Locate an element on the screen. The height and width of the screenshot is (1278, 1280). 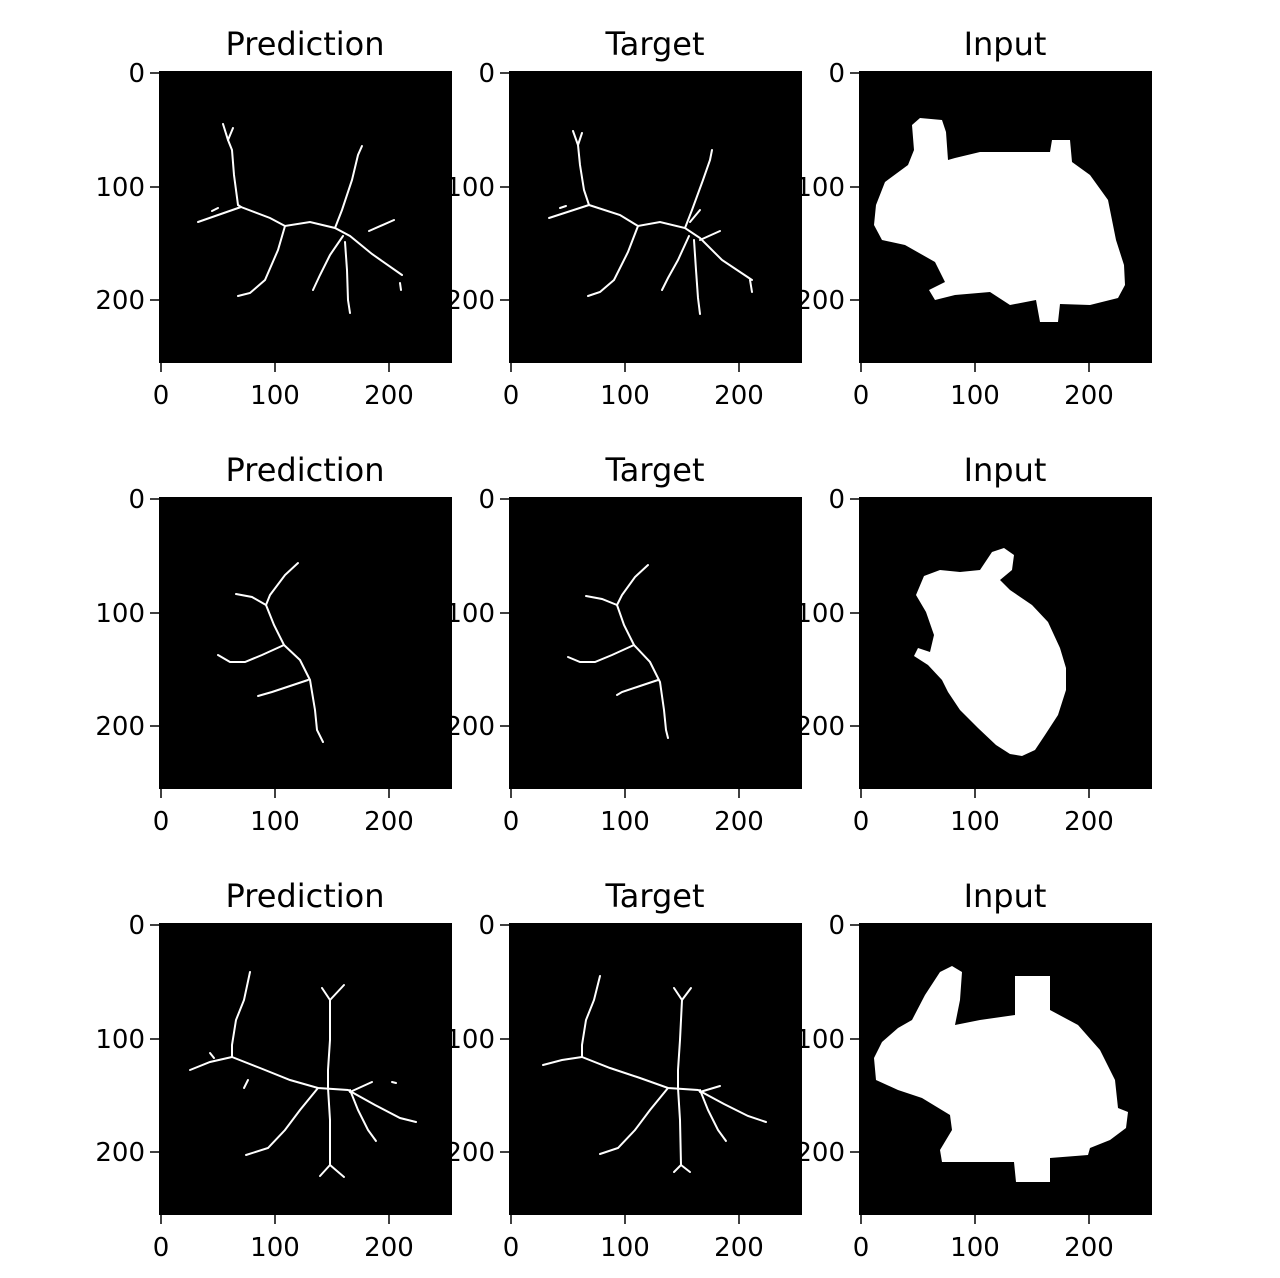
panel-r3-c3: Input 0 100 200 0 100 200 is located at coordinates (973, 1070).